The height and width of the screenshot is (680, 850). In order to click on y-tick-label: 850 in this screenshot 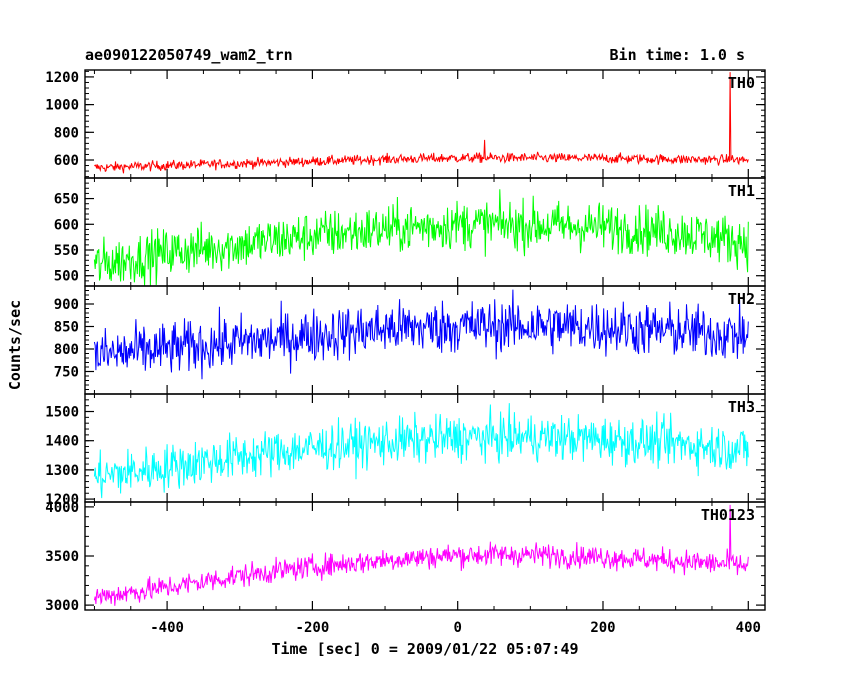, I will do `click(66, 328)`.